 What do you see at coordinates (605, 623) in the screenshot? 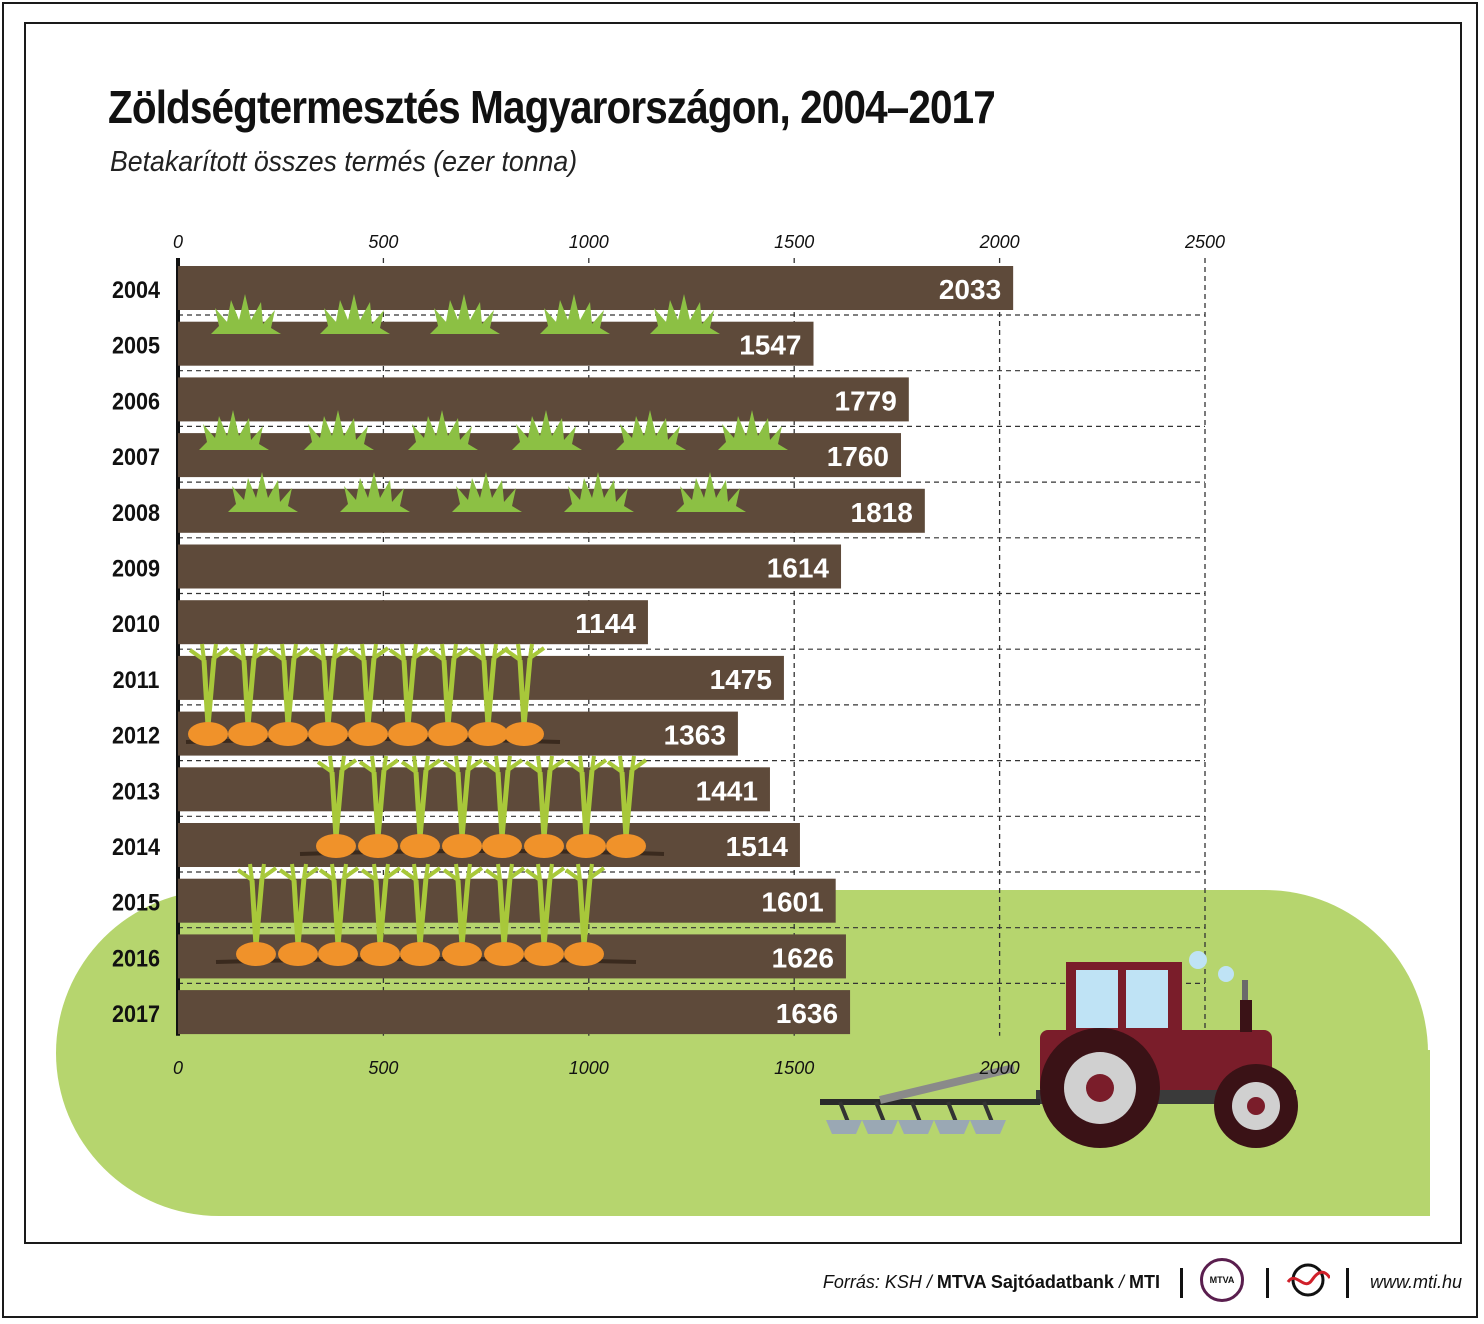
I see `data-label: 1144` at bounding box center [605, 623].